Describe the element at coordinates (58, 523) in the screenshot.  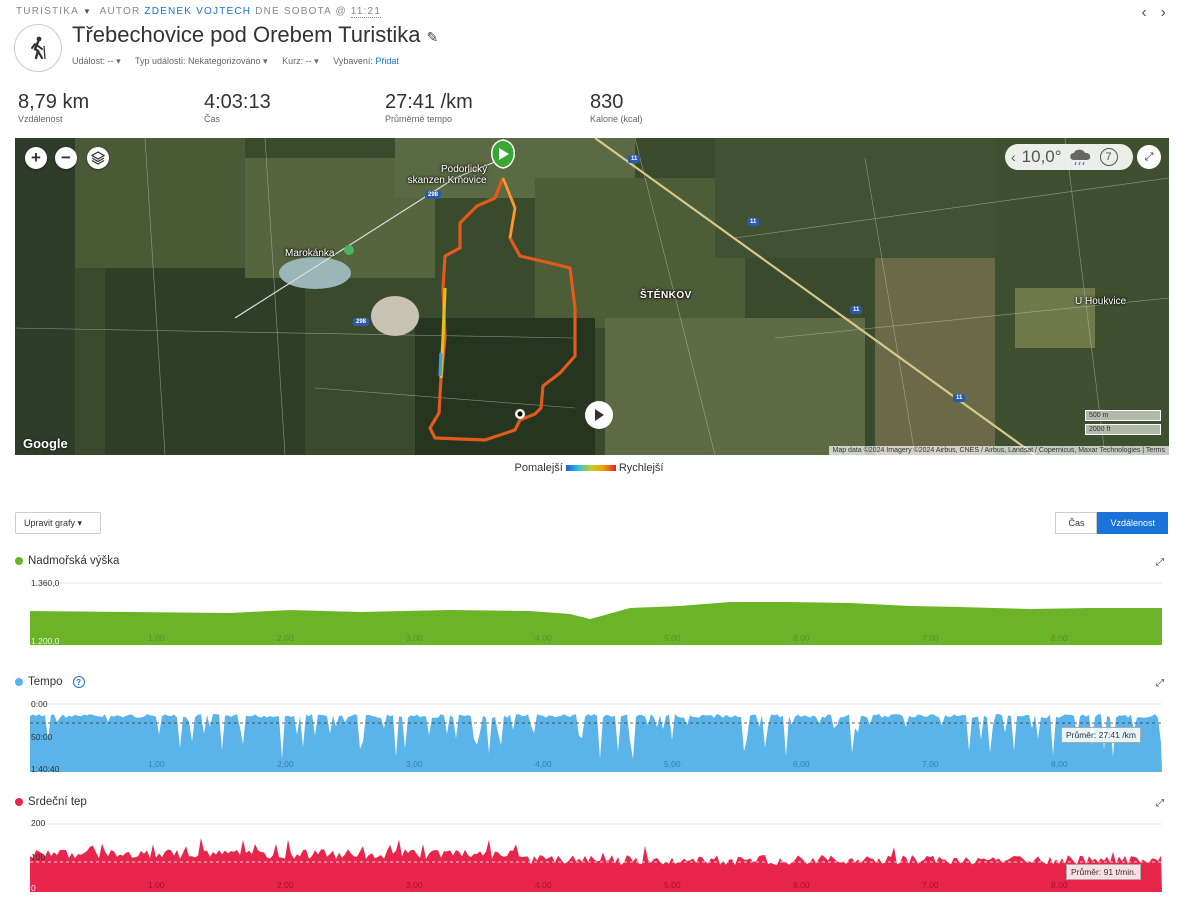
I see `edit-charts-button: Upravit grafy ▾` at that location.